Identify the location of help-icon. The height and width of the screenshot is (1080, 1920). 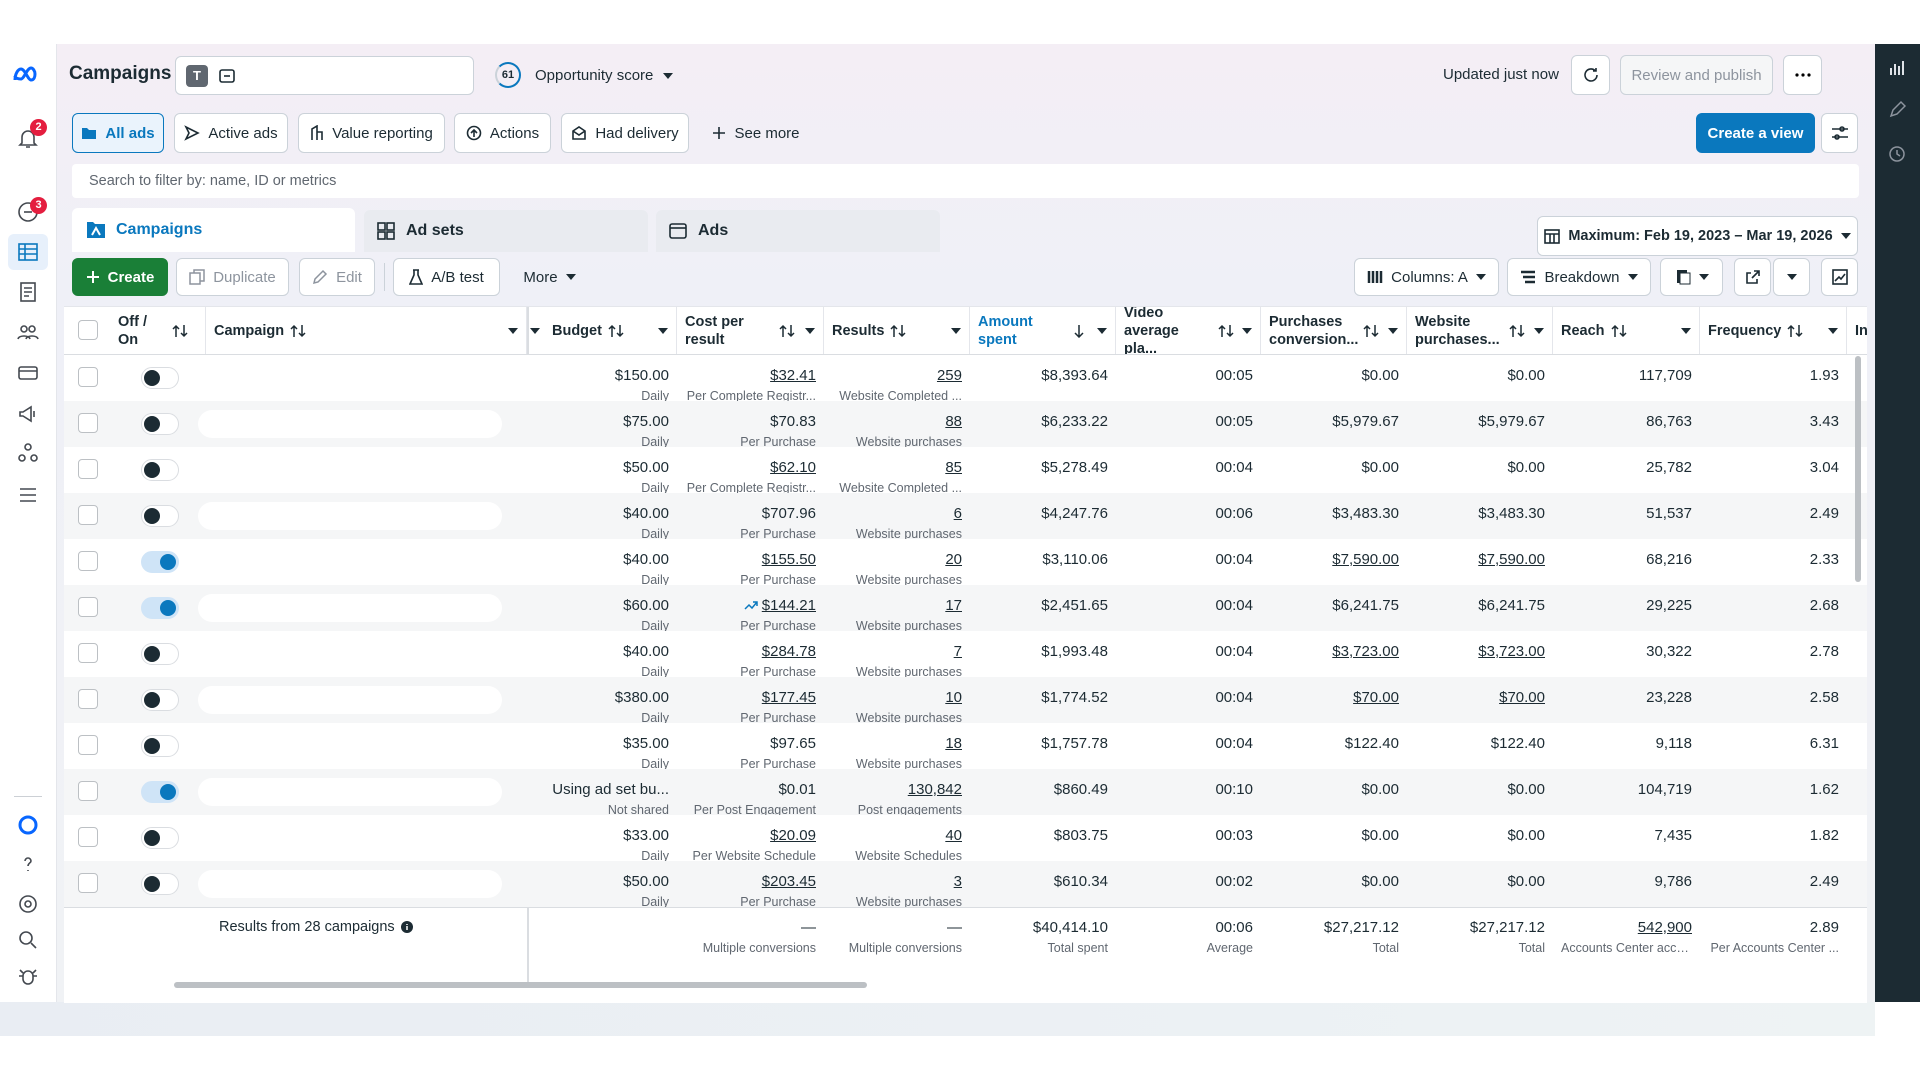
(28, 864).